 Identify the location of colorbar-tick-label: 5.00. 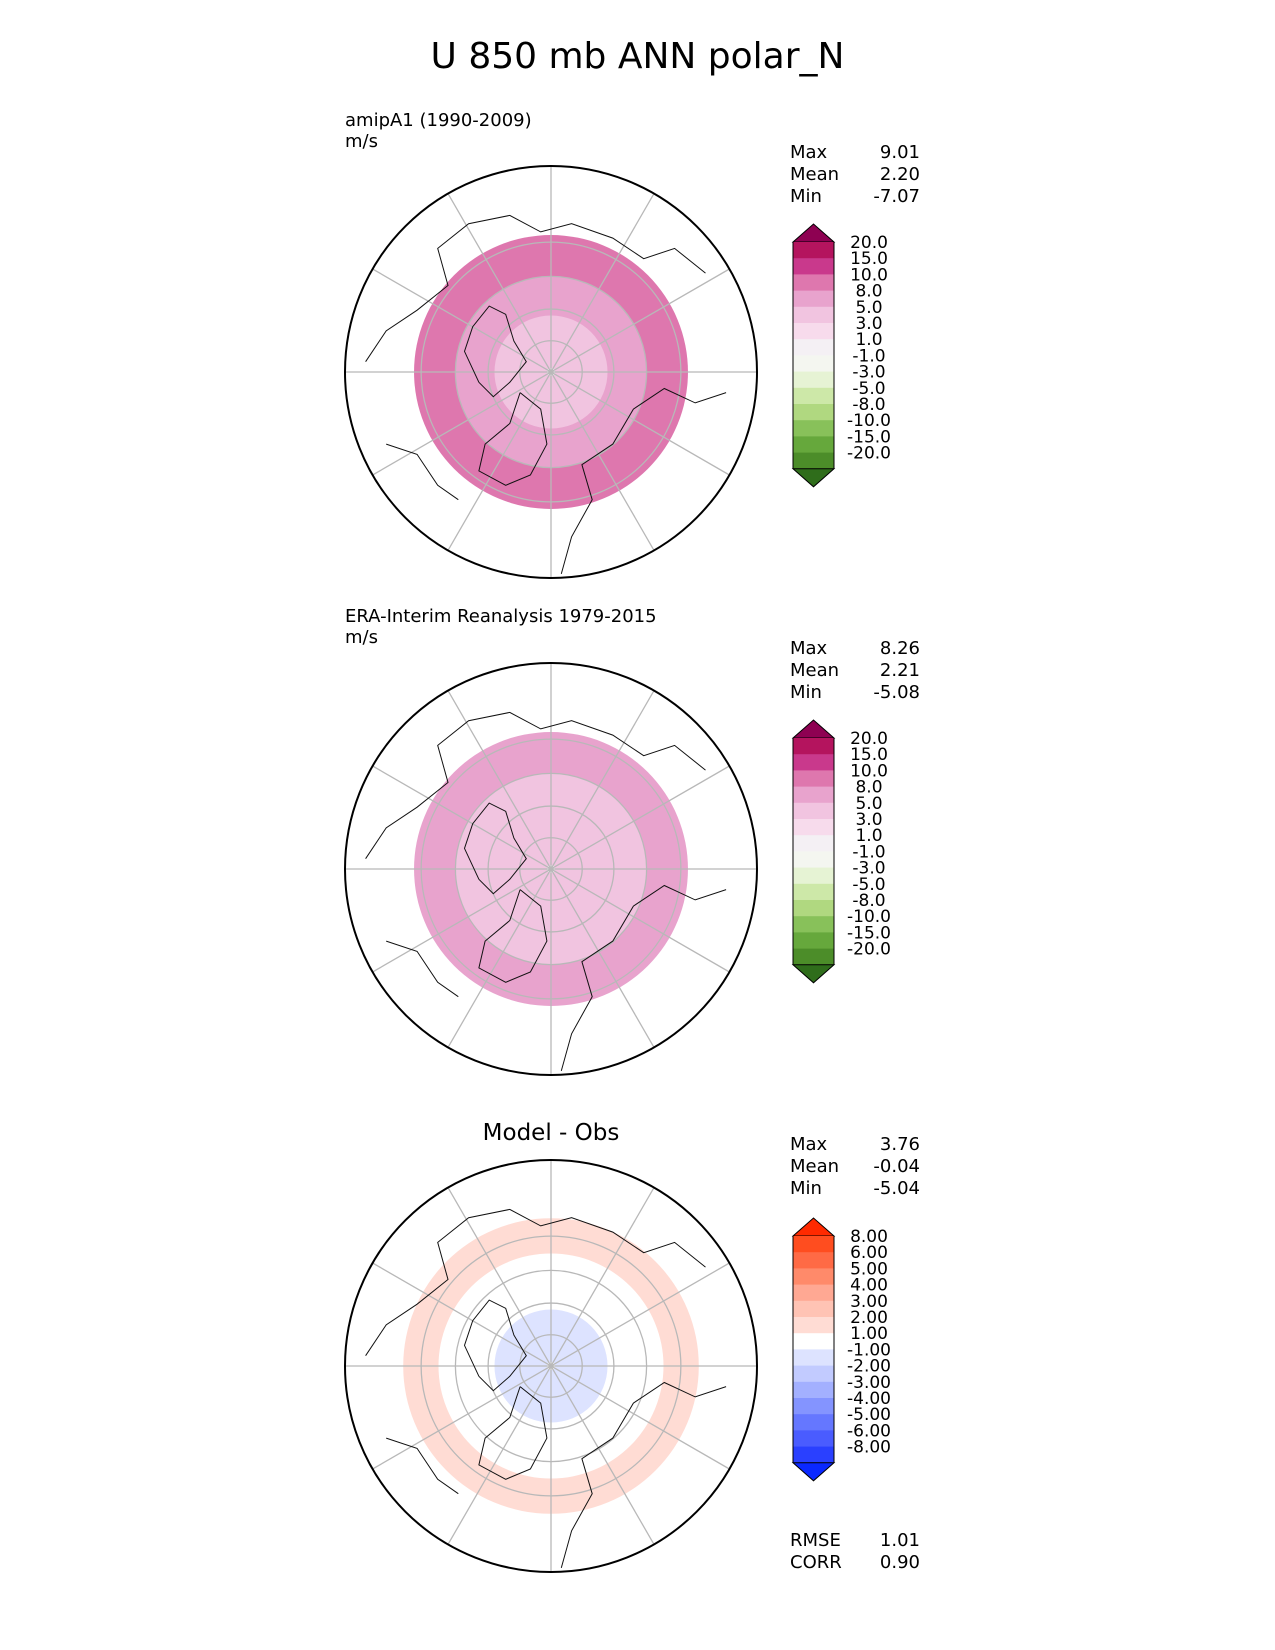
(869, 1269).